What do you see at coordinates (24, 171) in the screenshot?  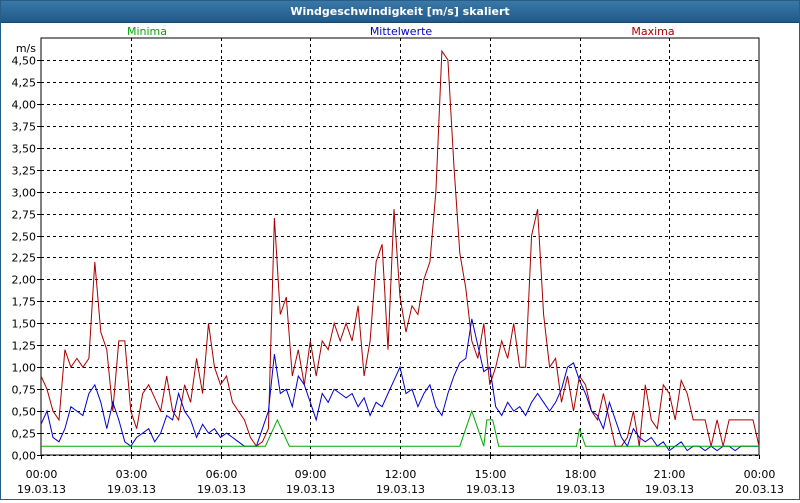 I see `y-tick-label: 3,25` at bounding box center [24, 171].